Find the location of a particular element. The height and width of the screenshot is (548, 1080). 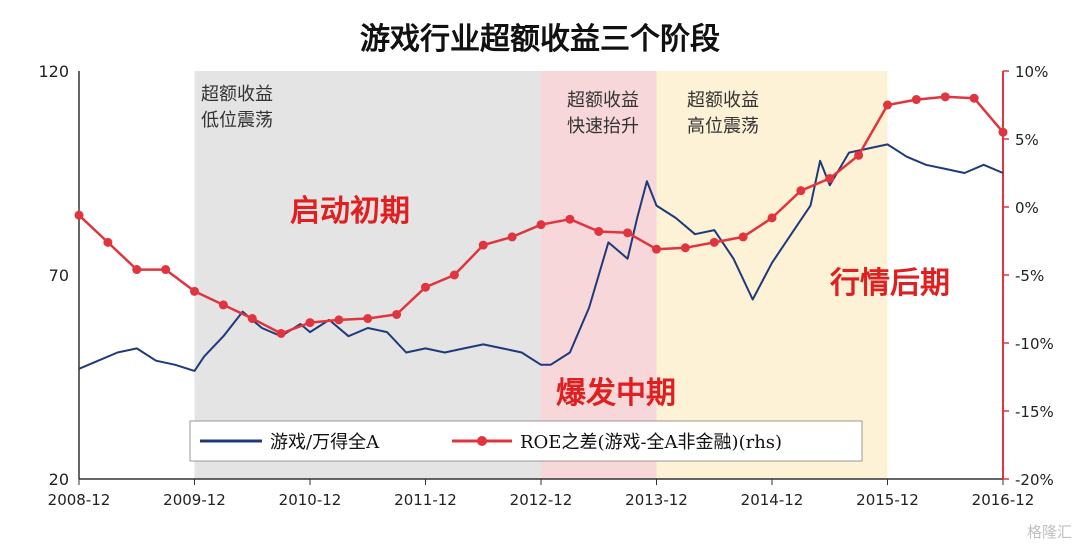

x-tick-label: 2016-12 is located at coordinates (1003, 500).